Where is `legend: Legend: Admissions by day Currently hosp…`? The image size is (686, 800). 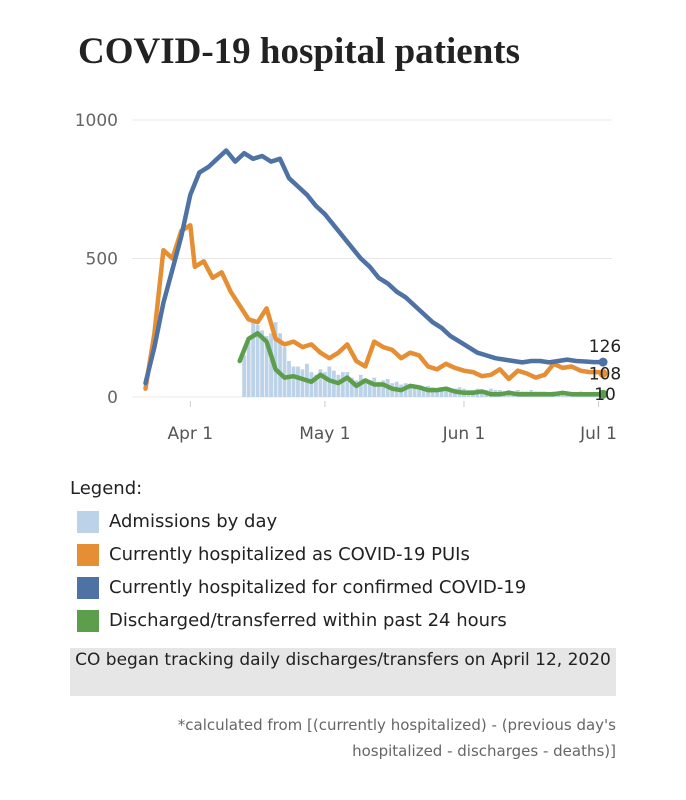 legend: Legend: Admissions by day Currently hosp… is located at coordinates (298, 557).